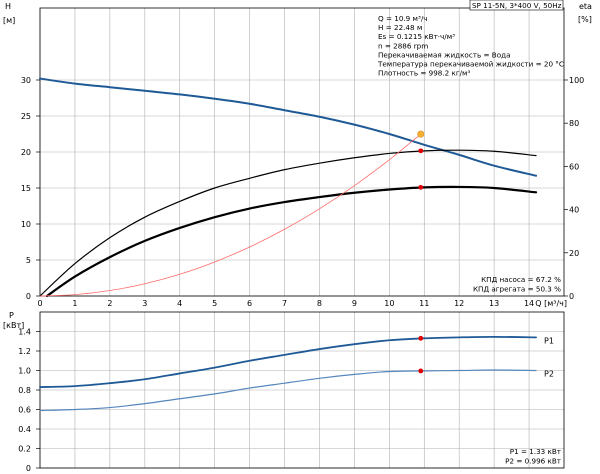 This screenshot has height=474, width=600. Describe the element at coordinates (421, 187) in the screenshot. I see `eta-unit-marker` at that location.